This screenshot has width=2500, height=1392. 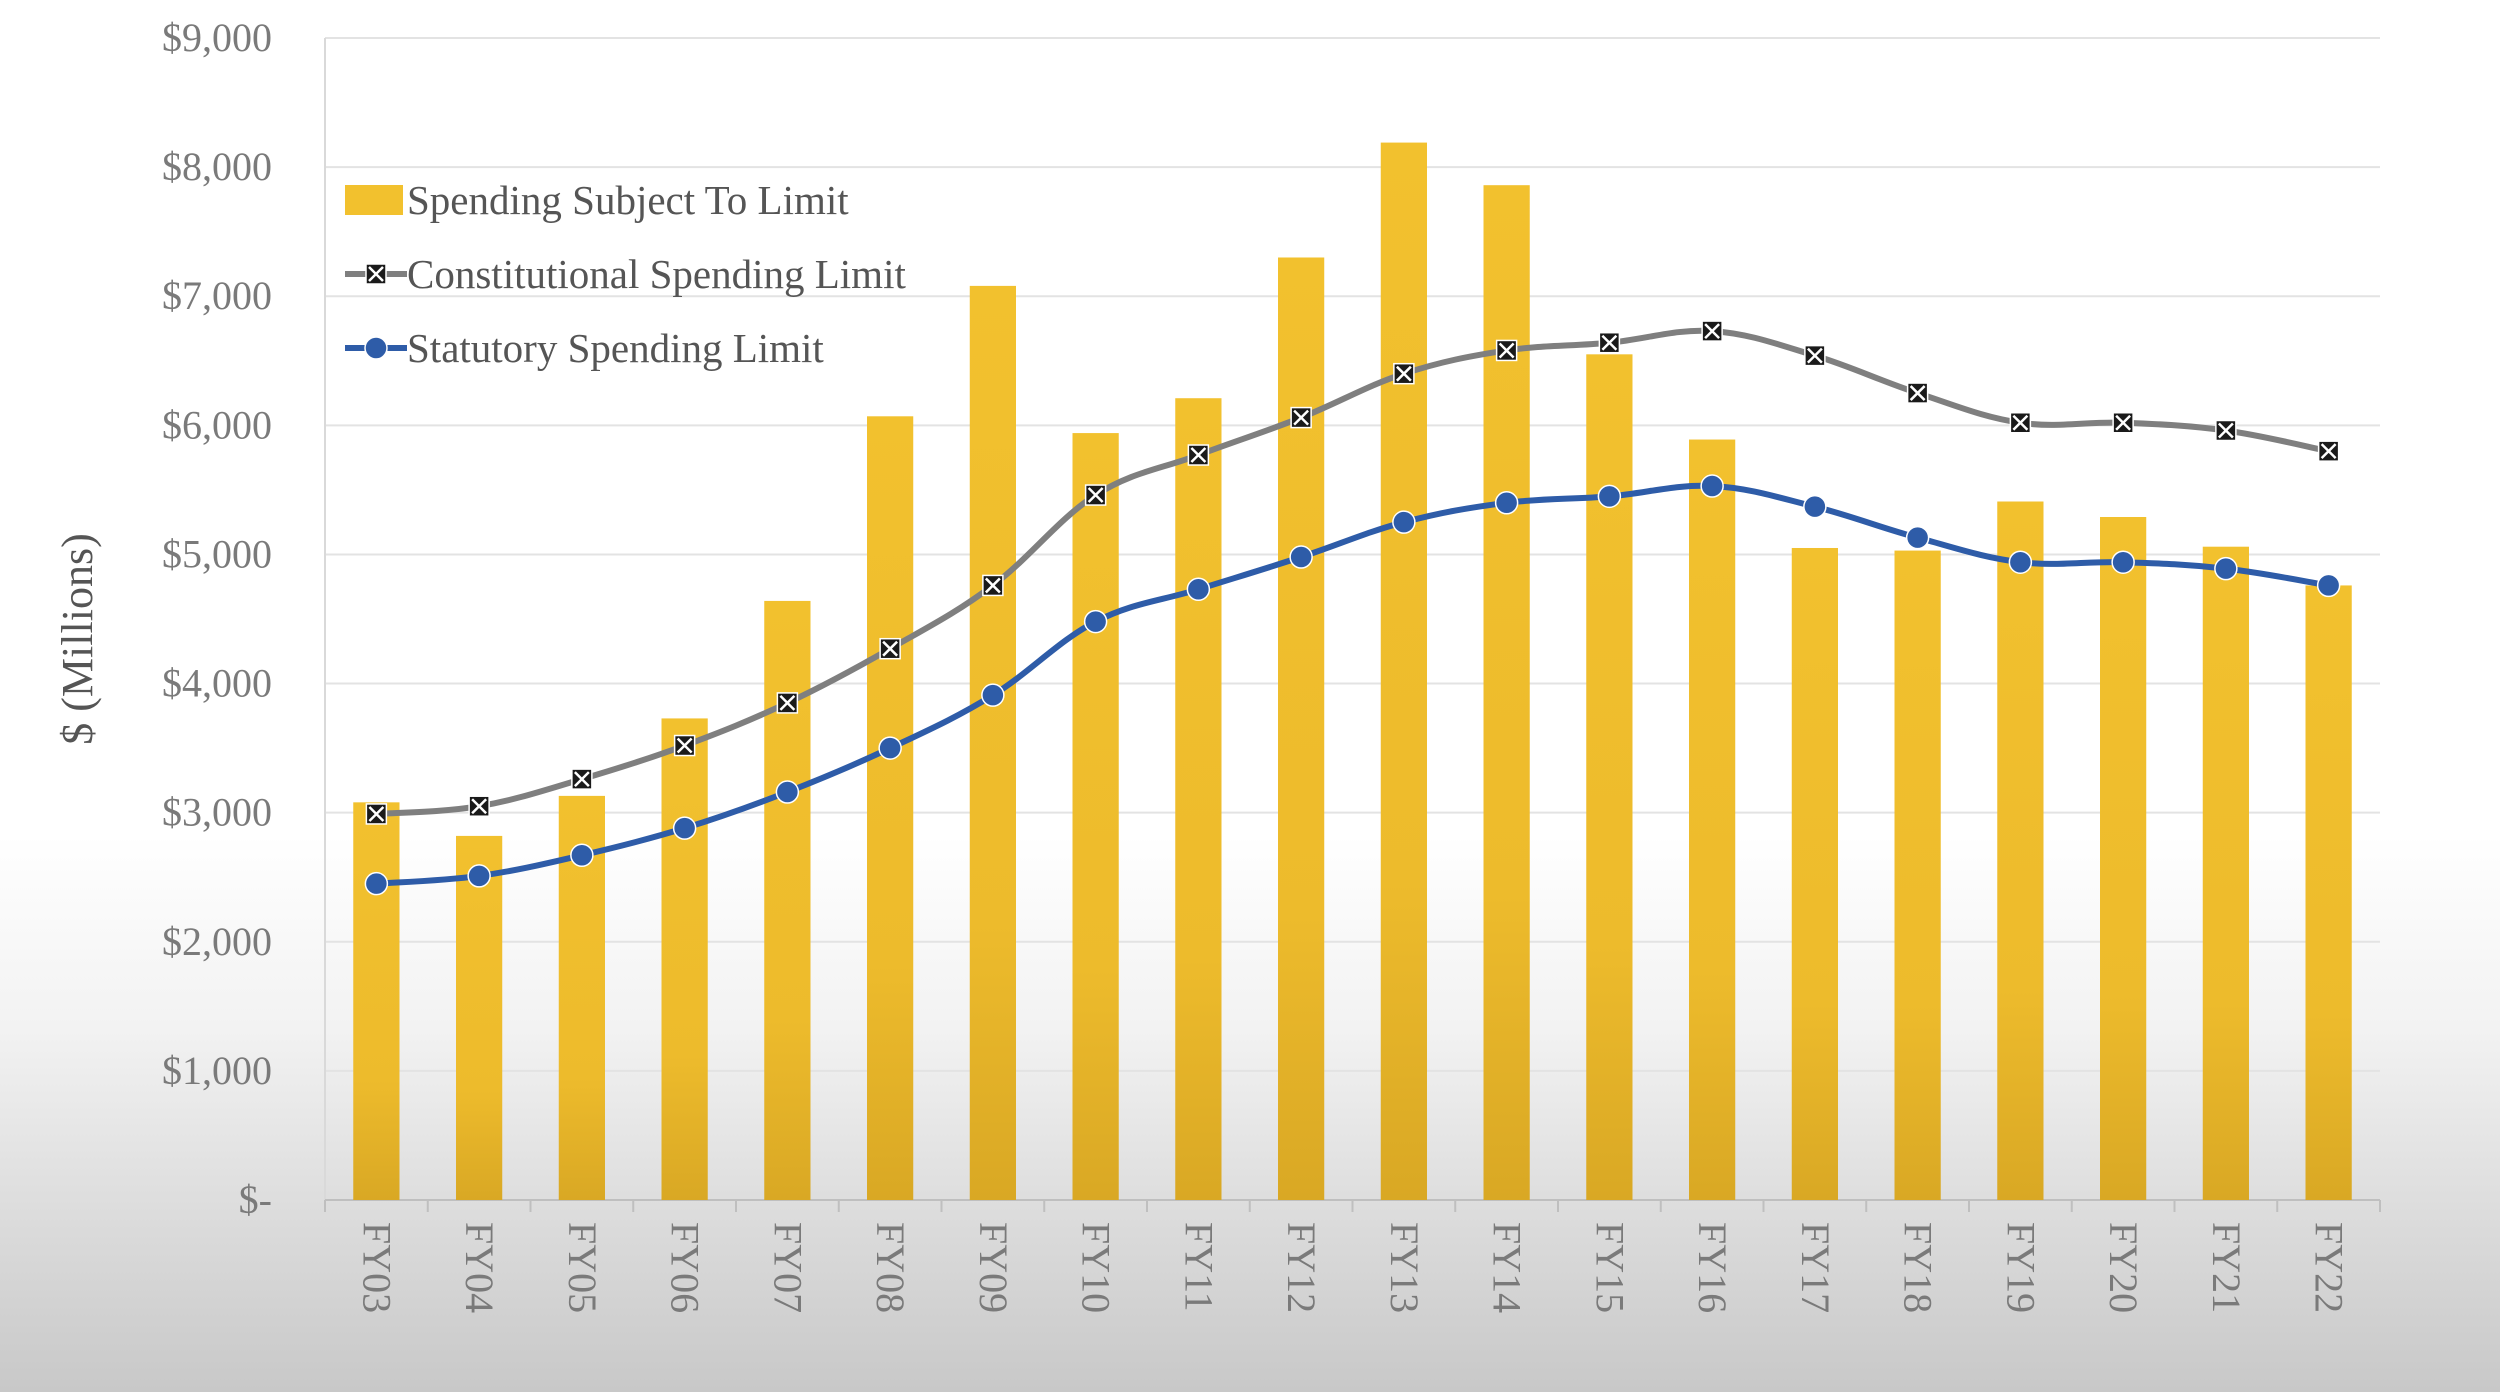 What do you see at coordinates (2020, 562) in the screenshot?
I see `statutory-point-FY19` at bounding box center [2020, 562].